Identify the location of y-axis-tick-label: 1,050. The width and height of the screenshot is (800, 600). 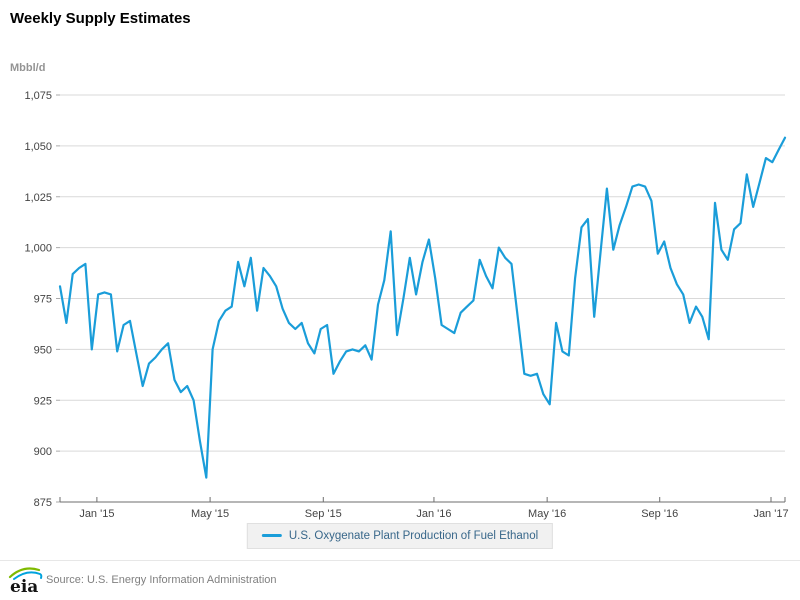
(38, 147).